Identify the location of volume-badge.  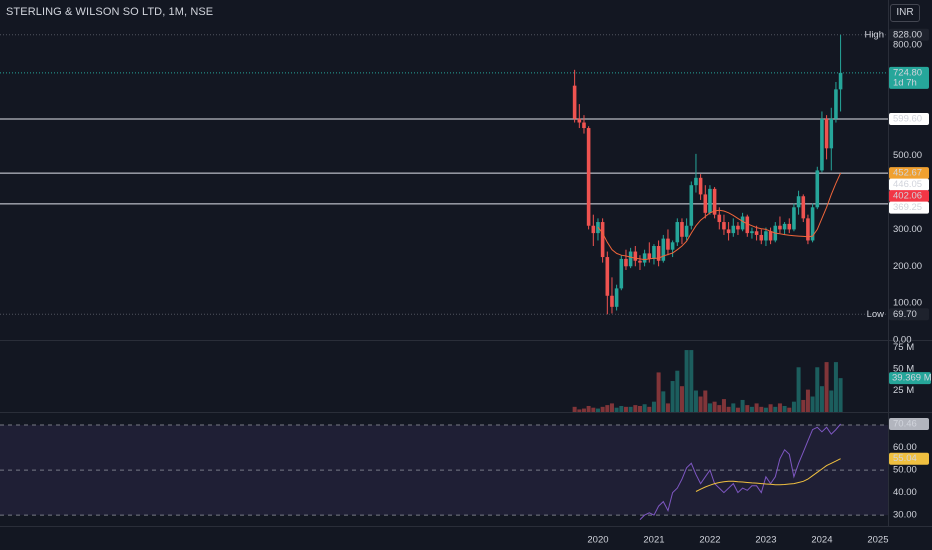
(910, 378).